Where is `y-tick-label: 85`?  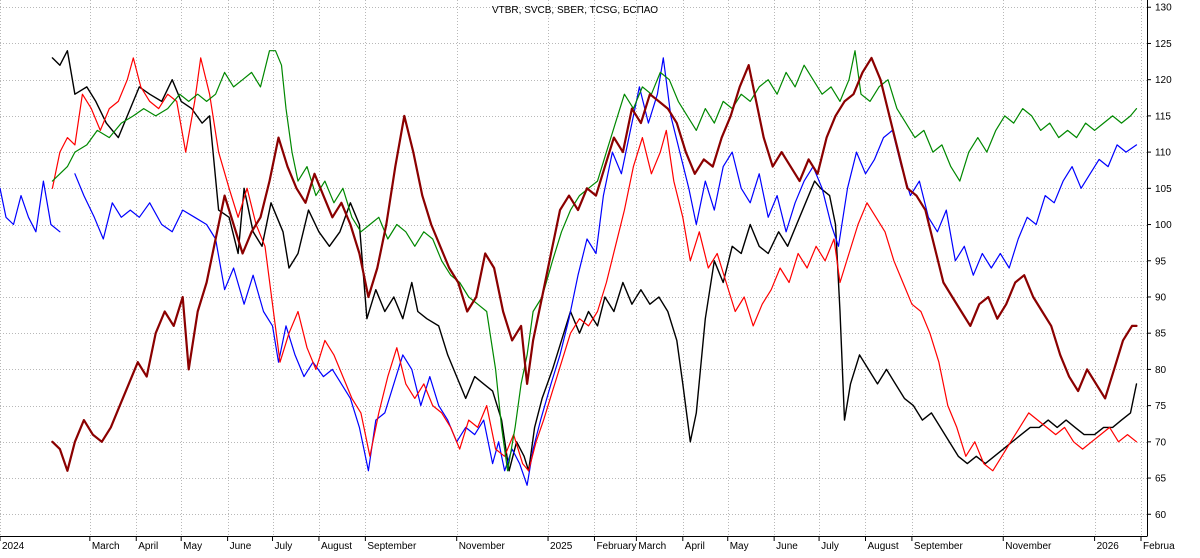 y-tick-label: 85 is located at coordinates (1161, 334).